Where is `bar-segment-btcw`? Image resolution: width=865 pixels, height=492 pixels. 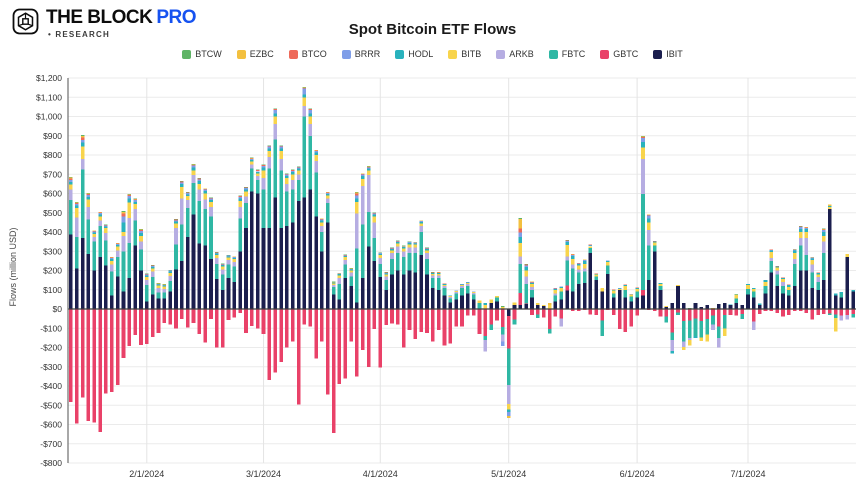
bar-segment-btcw is located at coordinates (520, 218).